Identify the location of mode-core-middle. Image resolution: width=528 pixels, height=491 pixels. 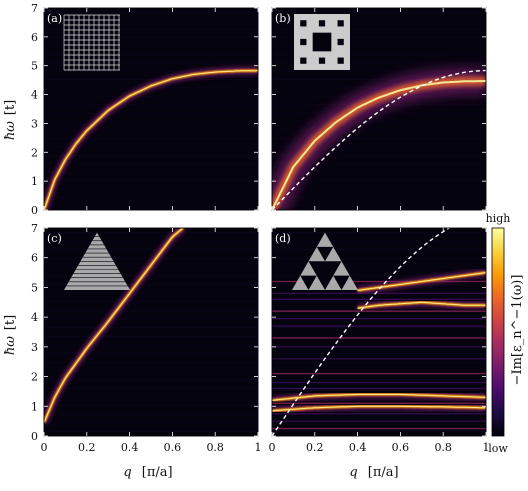
(421, 305).